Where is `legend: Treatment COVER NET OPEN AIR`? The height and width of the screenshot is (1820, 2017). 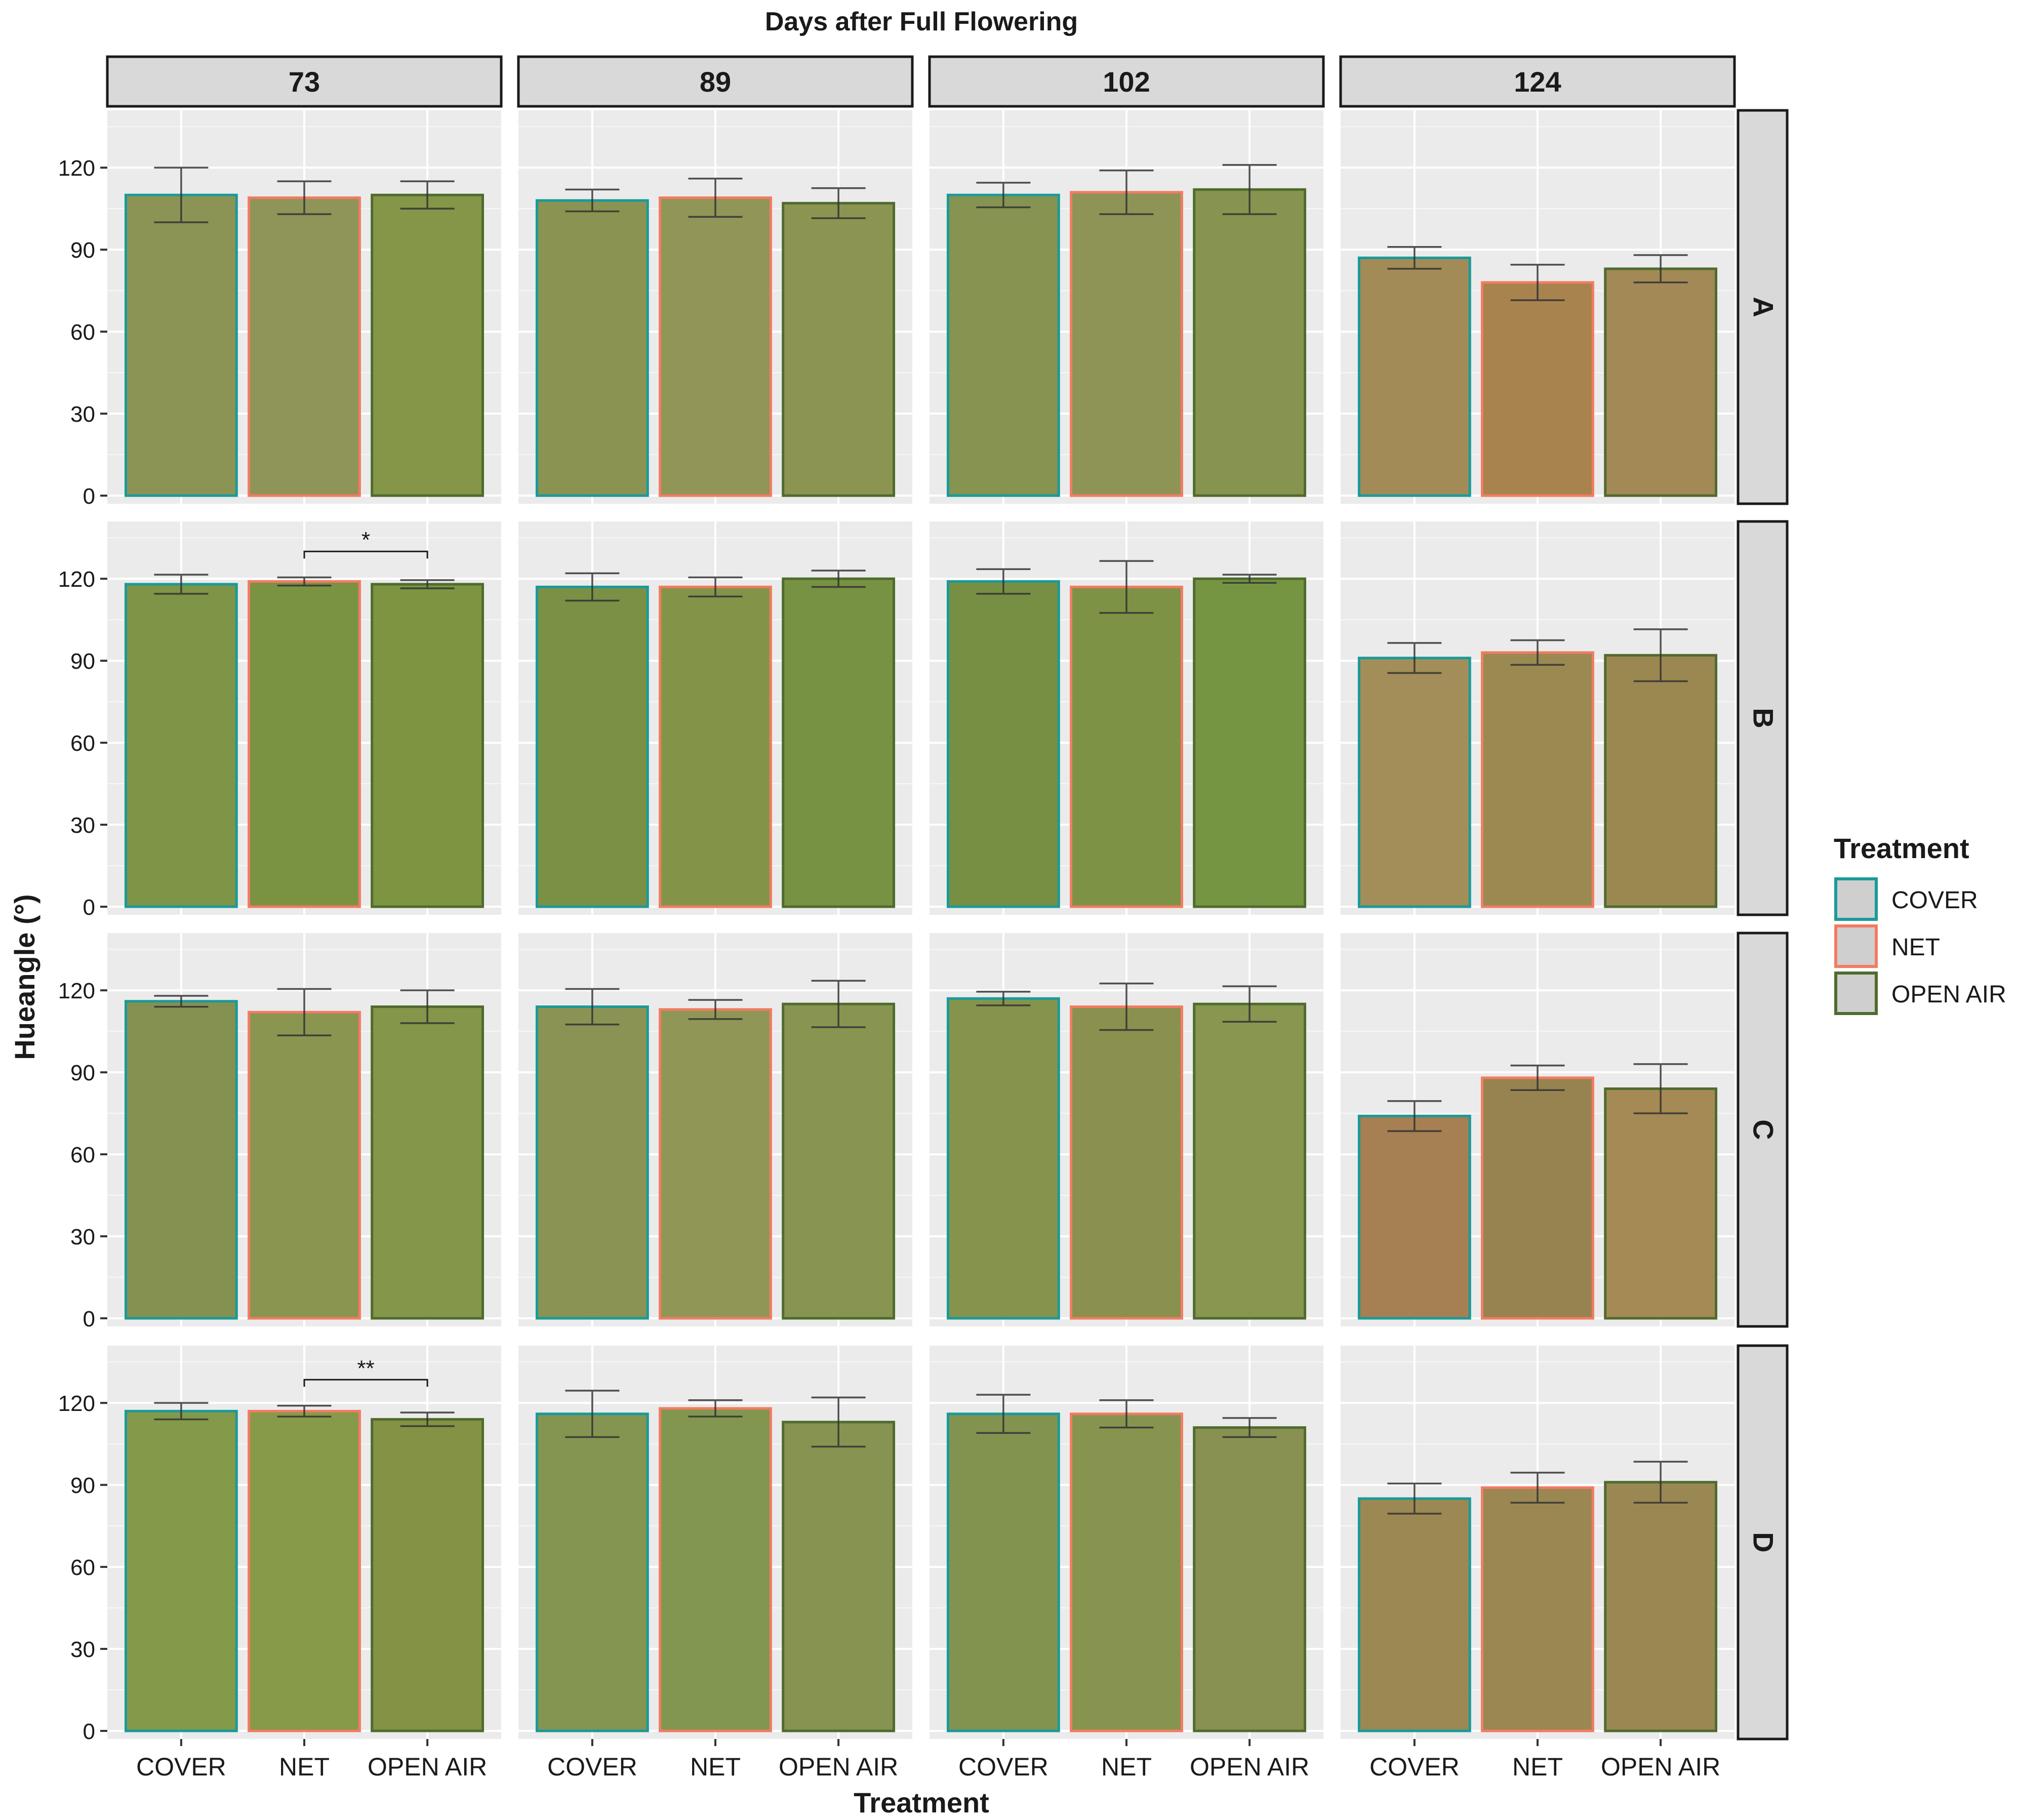
legend: Treatment COVER NET OPEN AIR is located at coordinates (1920, 923).